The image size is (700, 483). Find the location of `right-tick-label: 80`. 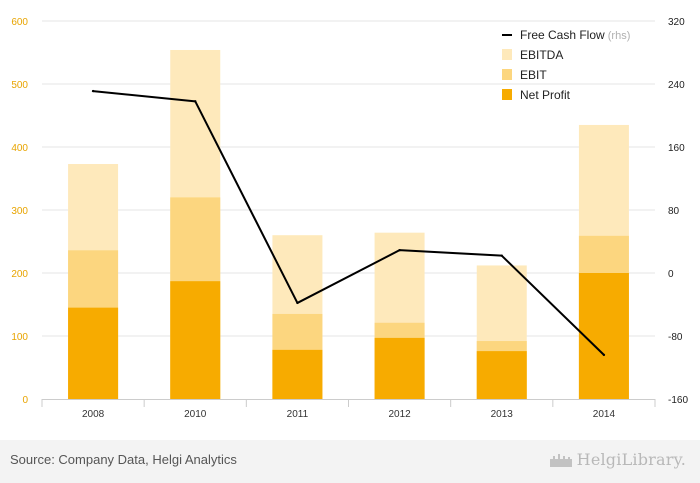

right-tick-label: 80 is located at coordinates (674, 211).